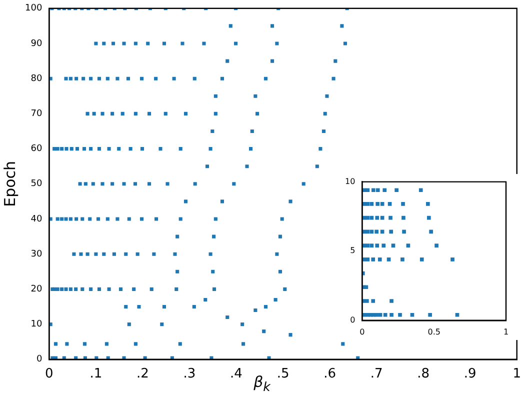 The width and height of the screenshot is (524, 398). Describe the element at coordinates (353, 251) in the screenshot. I see `y-tick-label: 5` at that location.